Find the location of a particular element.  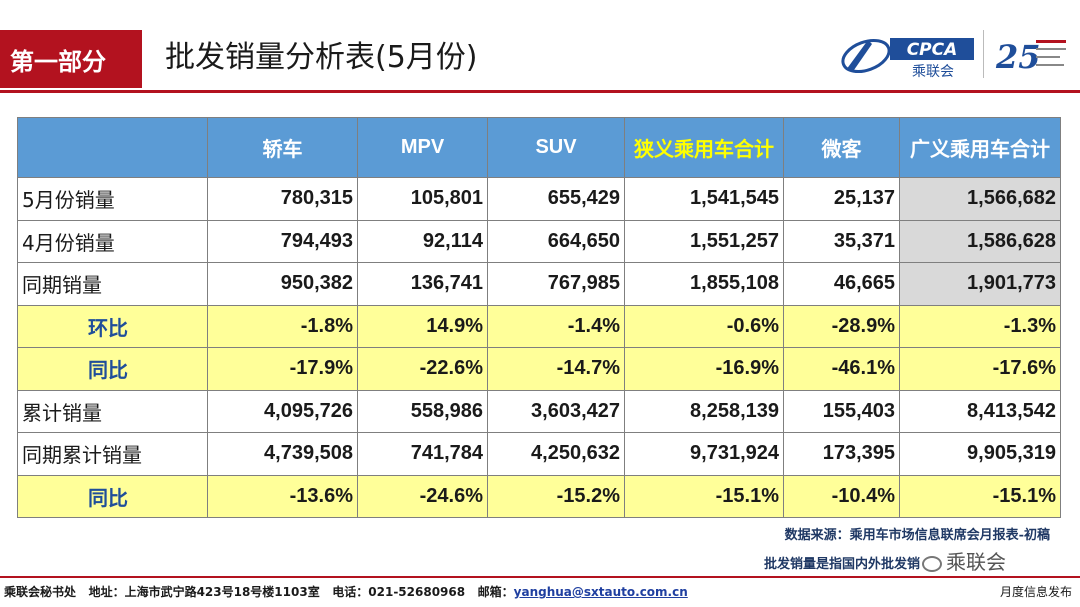

table-cell: -28.9% is located at coordinates (841, 326).